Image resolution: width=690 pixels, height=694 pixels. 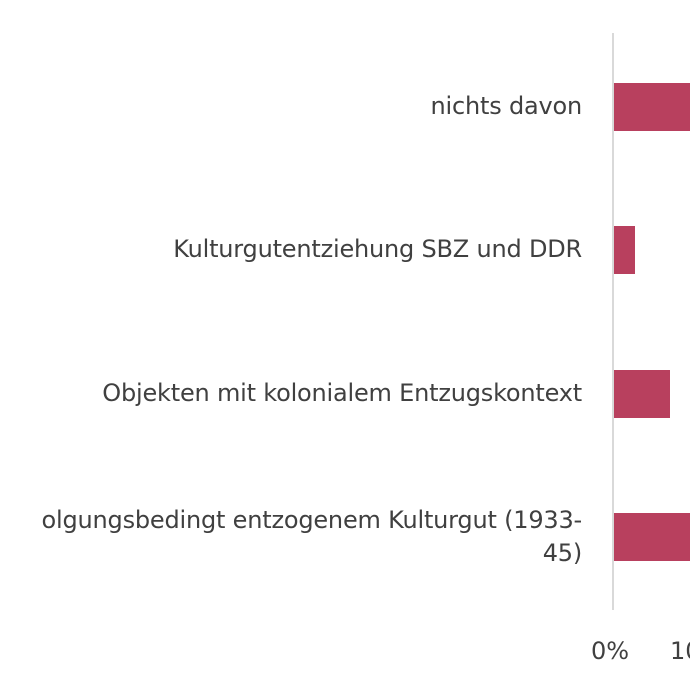 What do you see at coordinates (342, 392) in the screenshot?
I see `category-label-2: Objekten mit kolonialem Entzugskontext` at bounding box center [342, 392].